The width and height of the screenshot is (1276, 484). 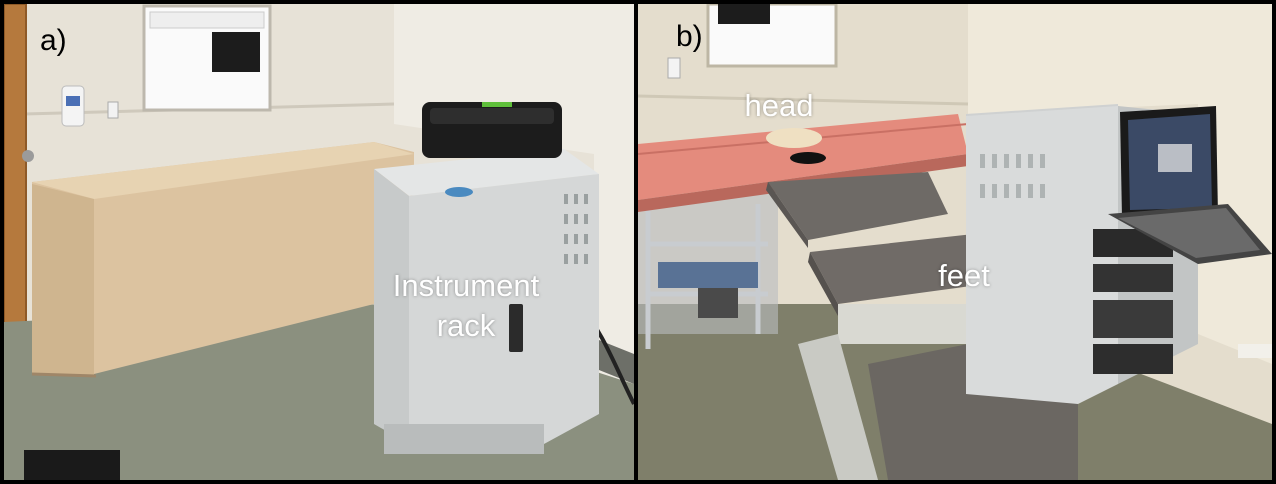 What do you see at coordinates (964, 275) in the screenshot?
I see `annotation-feet: feet` at bounding box center [964, 275].